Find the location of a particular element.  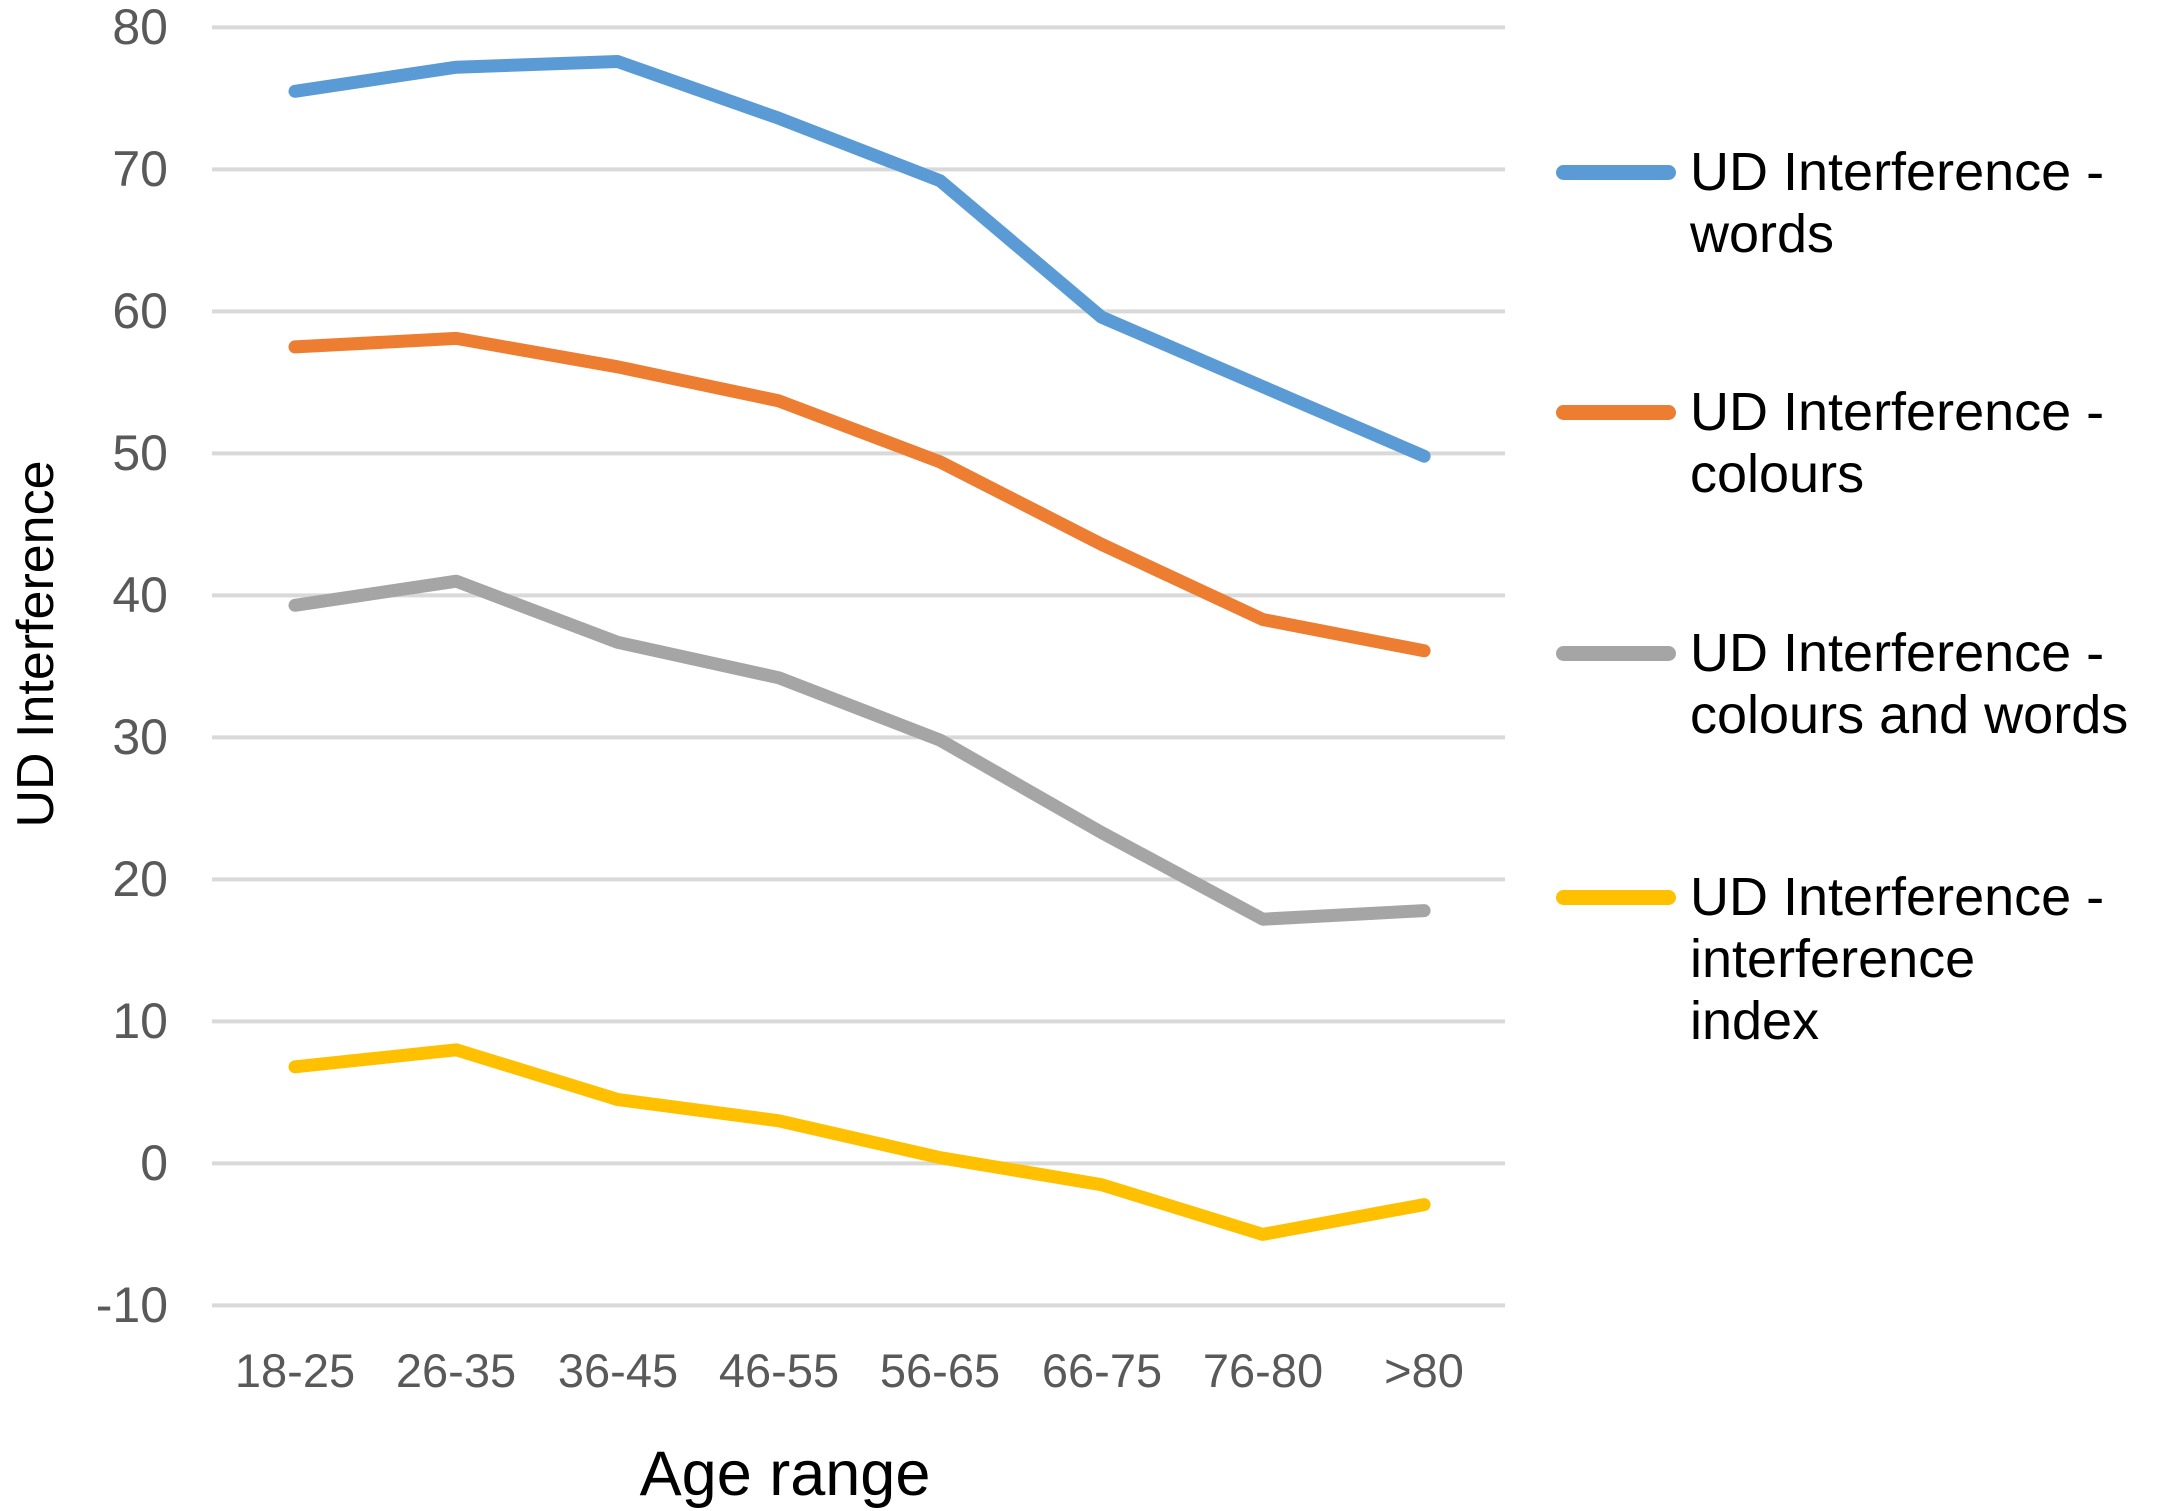

legend-line-swatch-interference-index is located at coordinates (1616, 897).